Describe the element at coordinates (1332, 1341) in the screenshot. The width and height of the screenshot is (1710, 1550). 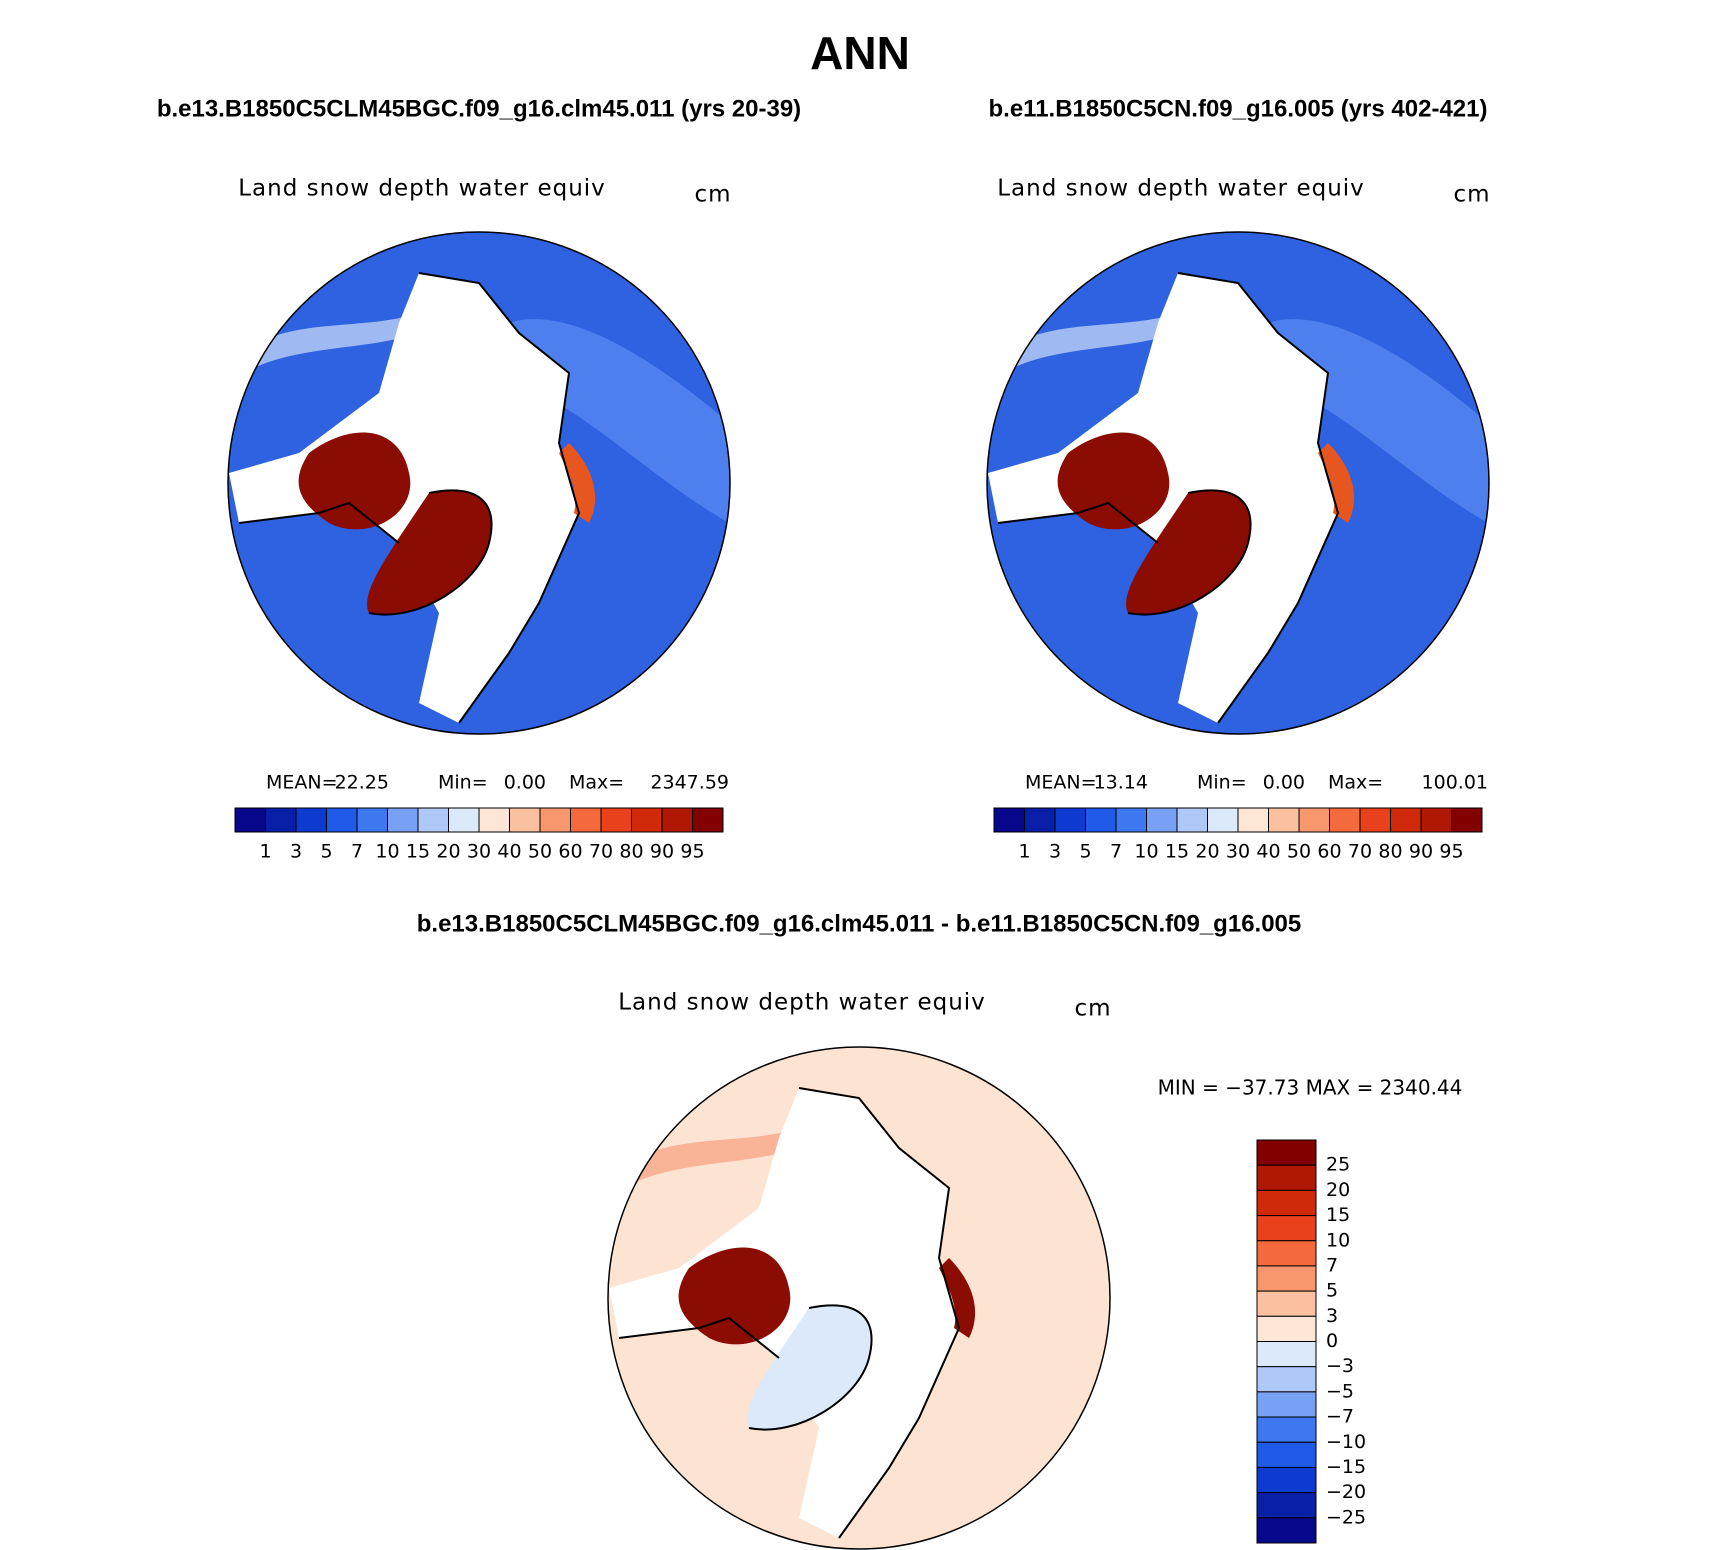
I see `colorbar-label: 0` at that location.